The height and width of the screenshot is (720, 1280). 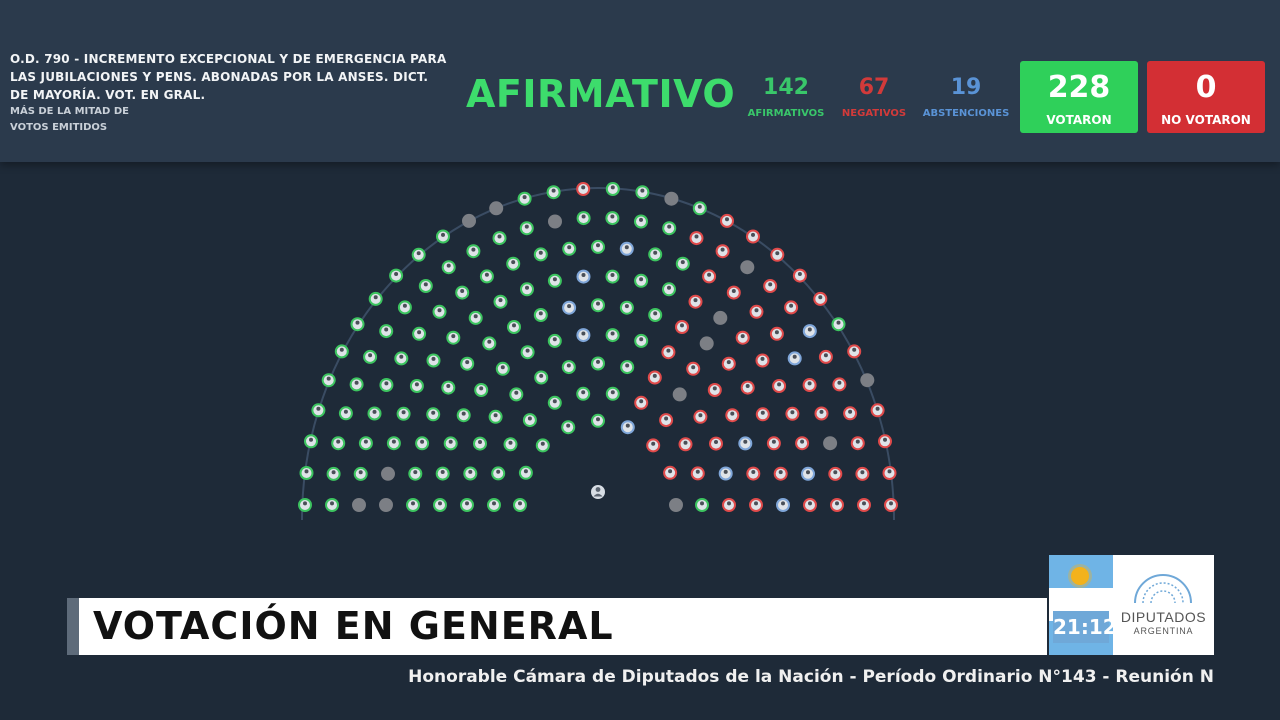 What do you see at coordinates (69, 119) in the screenshot?
I see `majority-rule: MÁS DE LA MITAD DE VOTOS EMITIDOS` at bounding box center [69, 119].